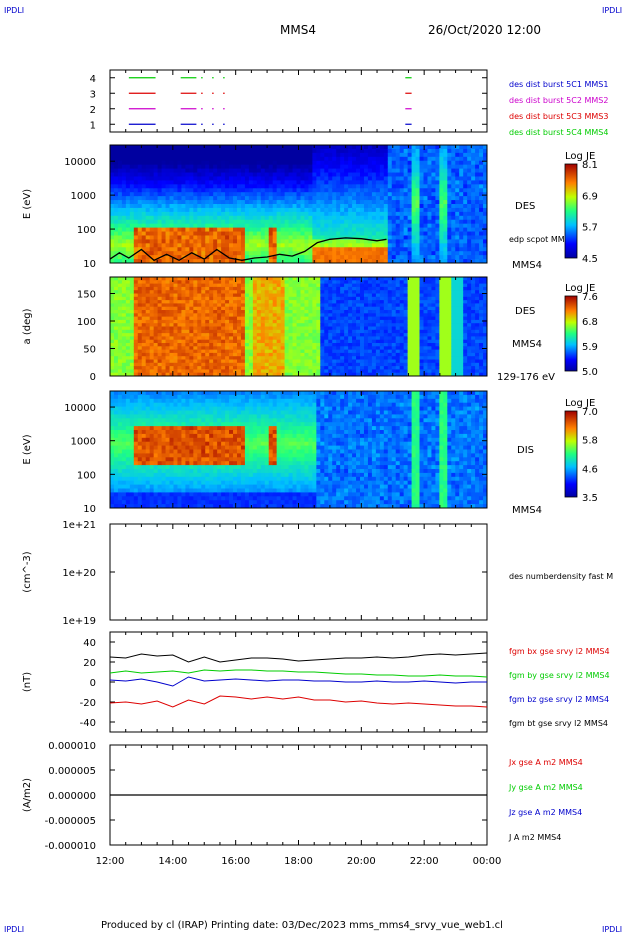 Image resolution: width=630 pixels, height=934 pixels. Describe the element at coordinates (14, 10) in the screenshot. I see `logo-left: IPDLI` at that location.